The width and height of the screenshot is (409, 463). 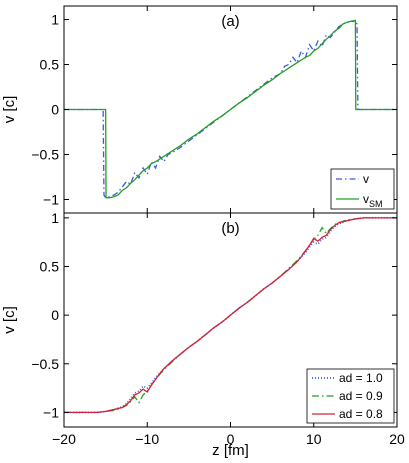 I want to click on legend-label: ad = 0.9, so click(x=361, y=396).